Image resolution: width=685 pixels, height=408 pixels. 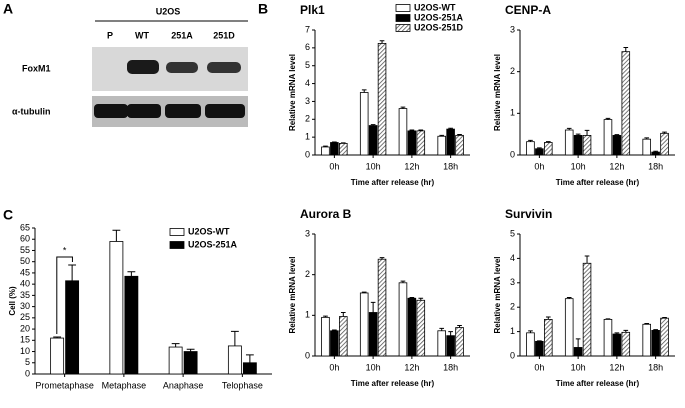 I want to click on y-tick-label: 0, so click(x=27, y=373).